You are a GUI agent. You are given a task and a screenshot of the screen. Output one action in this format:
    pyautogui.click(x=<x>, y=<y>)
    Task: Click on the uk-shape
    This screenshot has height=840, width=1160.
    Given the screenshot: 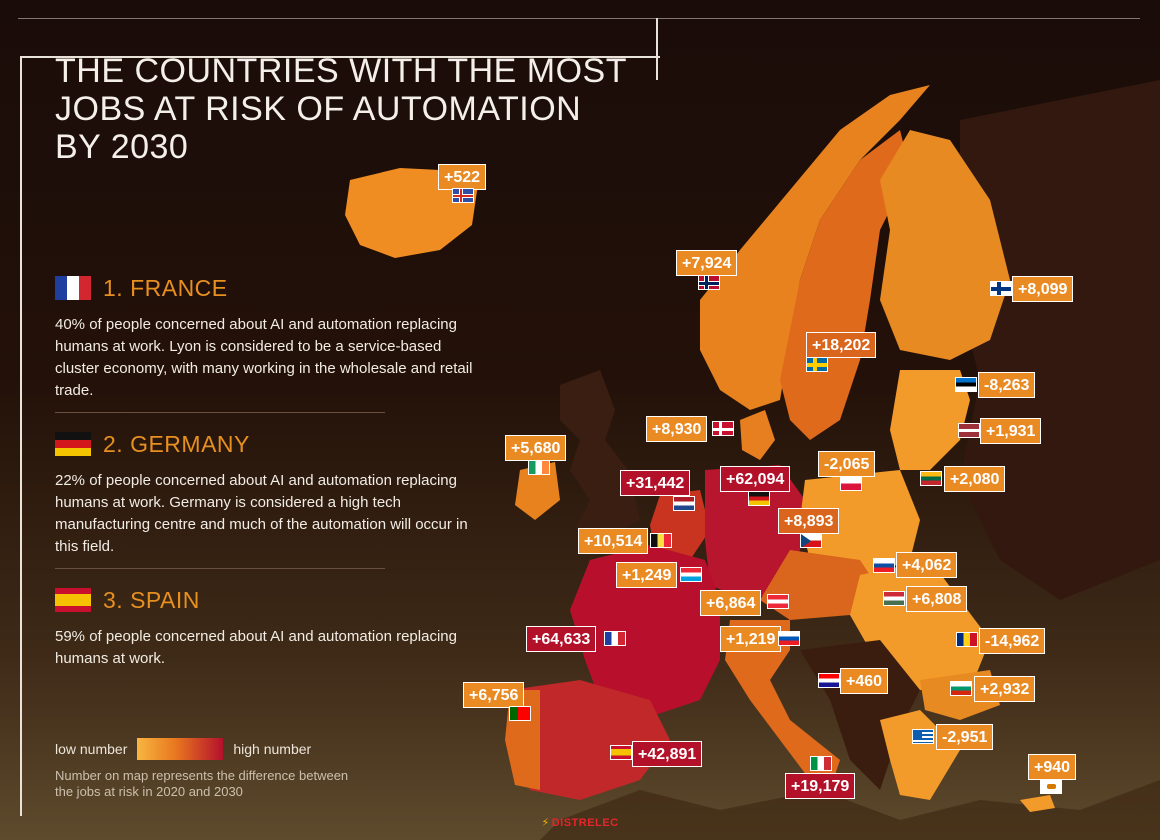 What is the action you would take?
    pyautogui.click(x=600, y=452)
    